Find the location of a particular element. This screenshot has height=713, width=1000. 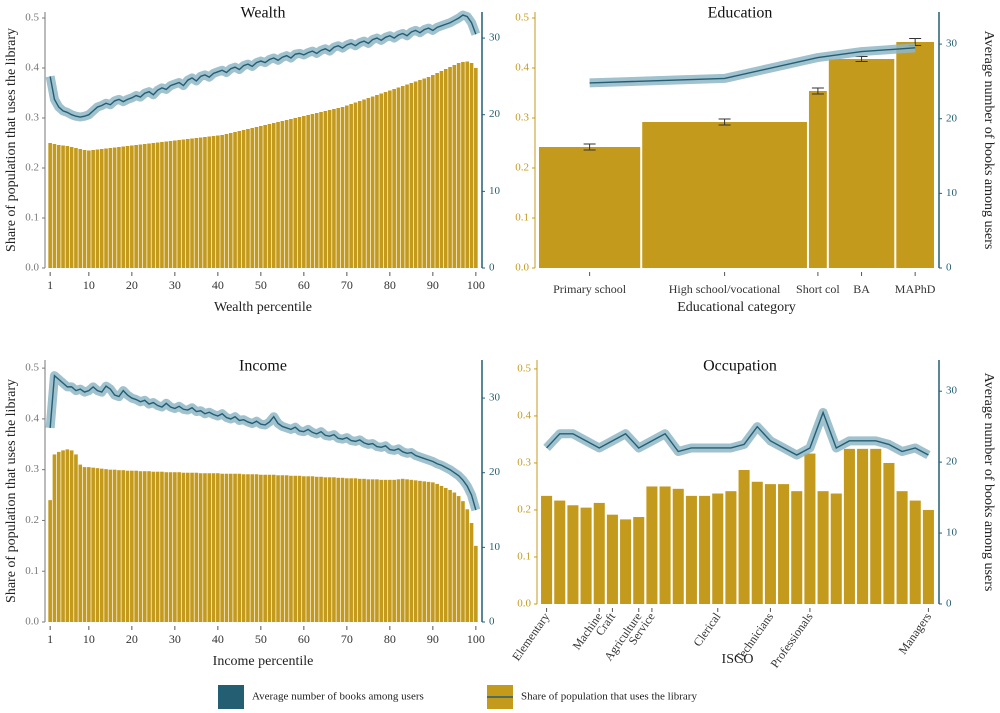

y-tick-label: 0.4 is located at coordinates (524, 415).